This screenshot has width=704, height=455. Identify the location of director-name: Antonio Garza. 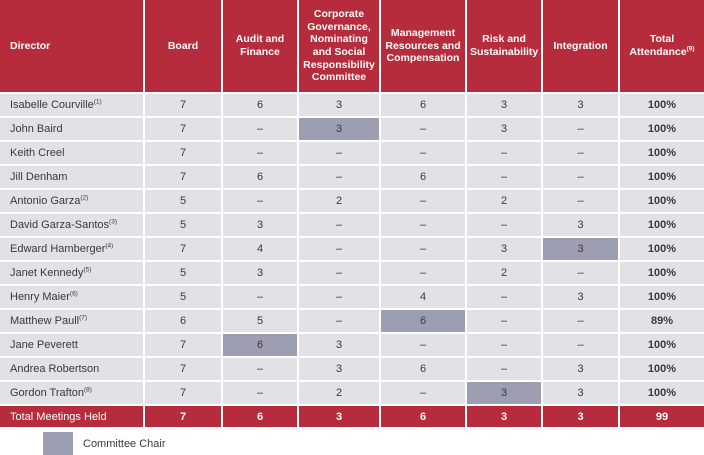
(45, 201).